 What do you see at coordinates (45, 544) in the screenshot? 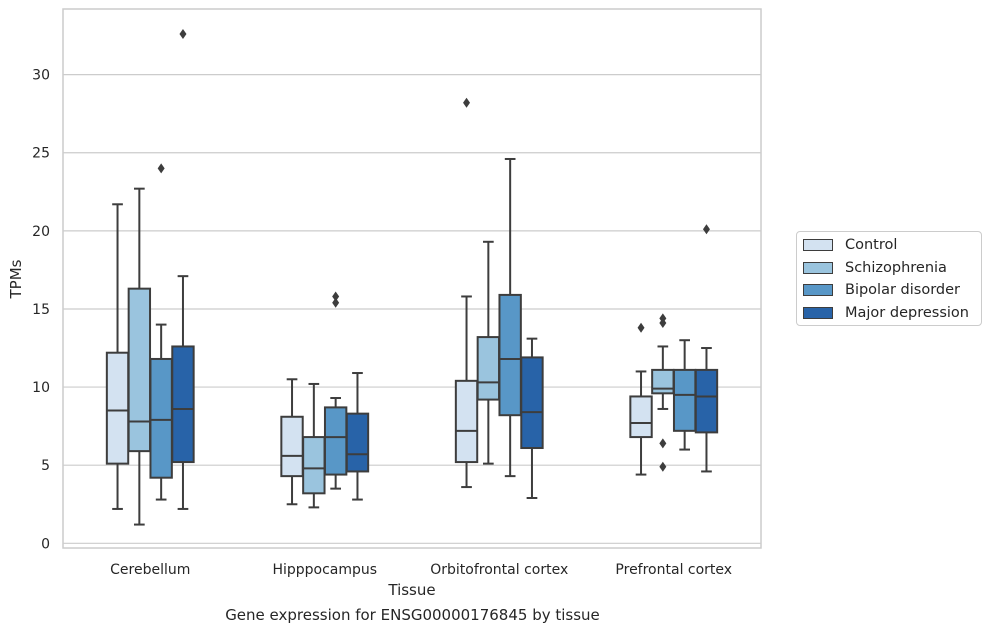
I see `y-tick-label: 0` at bounding box center [45, 544].